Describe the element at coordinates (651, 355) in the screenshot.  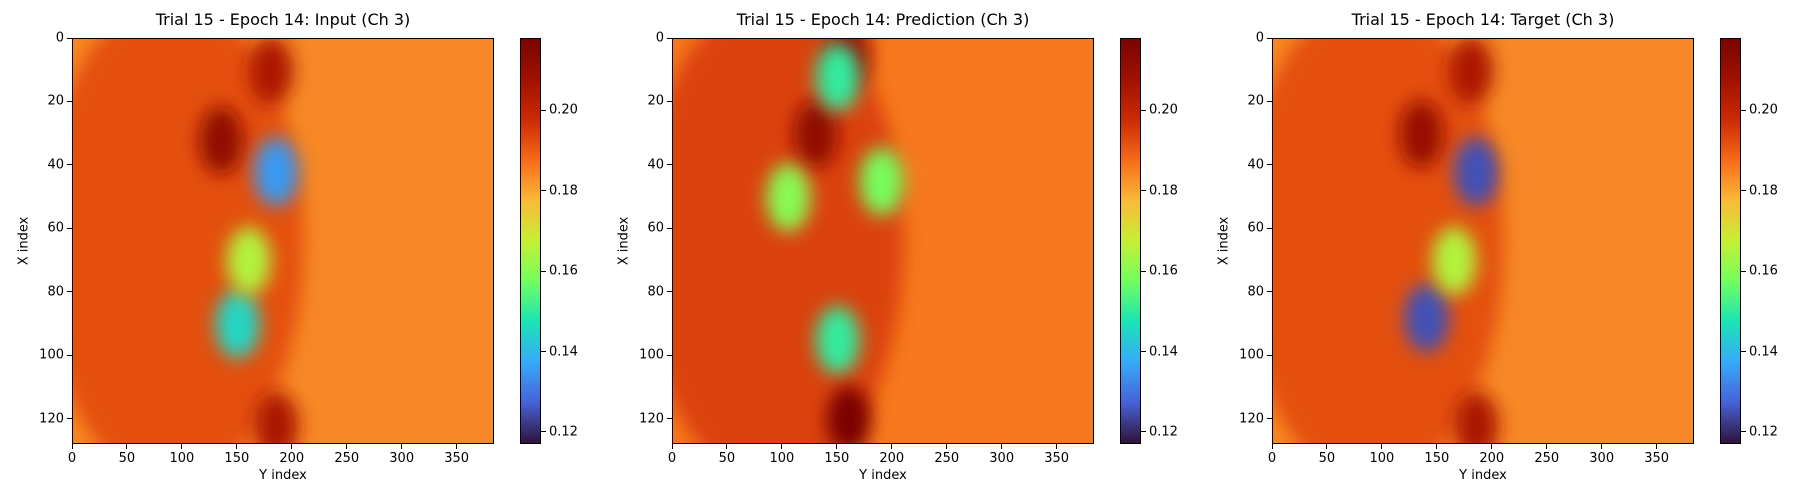
I see `y-tick-label: 100` at that location.